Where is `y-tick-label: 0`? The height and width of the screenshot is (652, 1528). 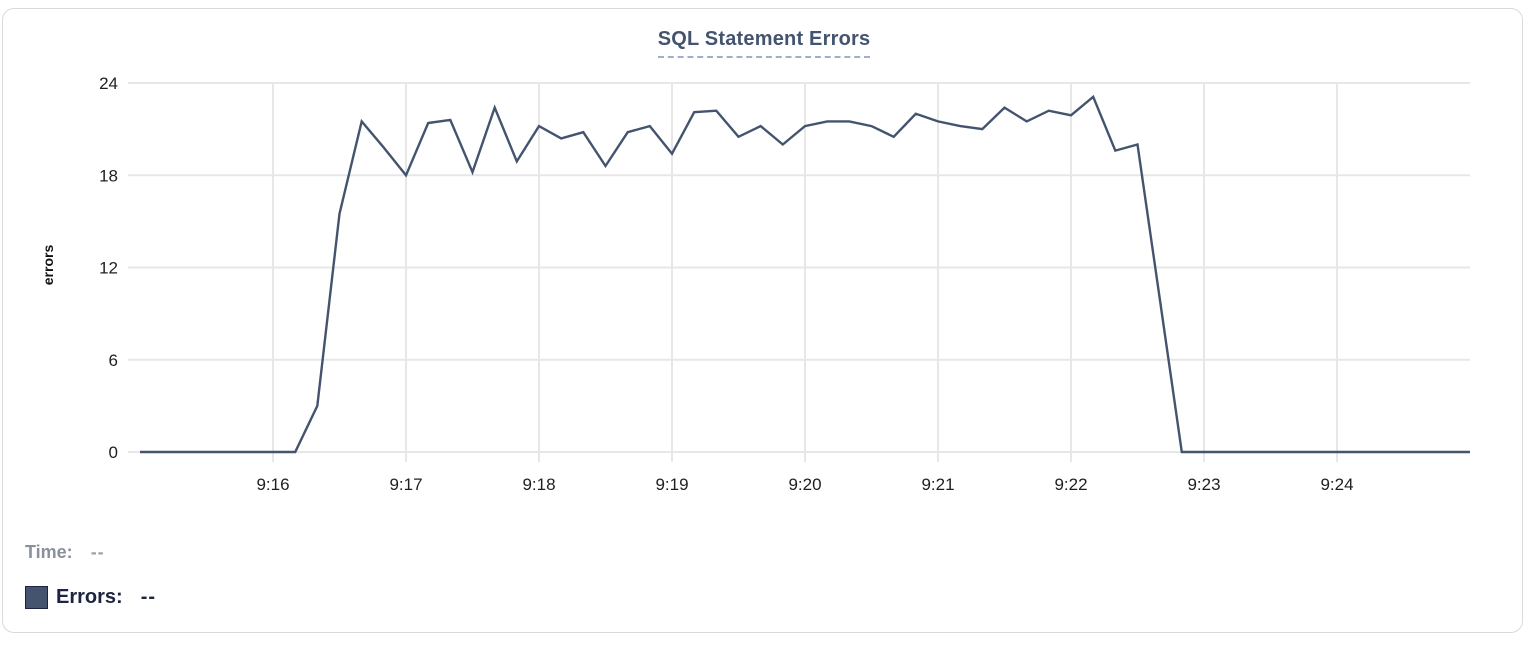
y-tick-label: 0 is located at coordinates (113, 452).